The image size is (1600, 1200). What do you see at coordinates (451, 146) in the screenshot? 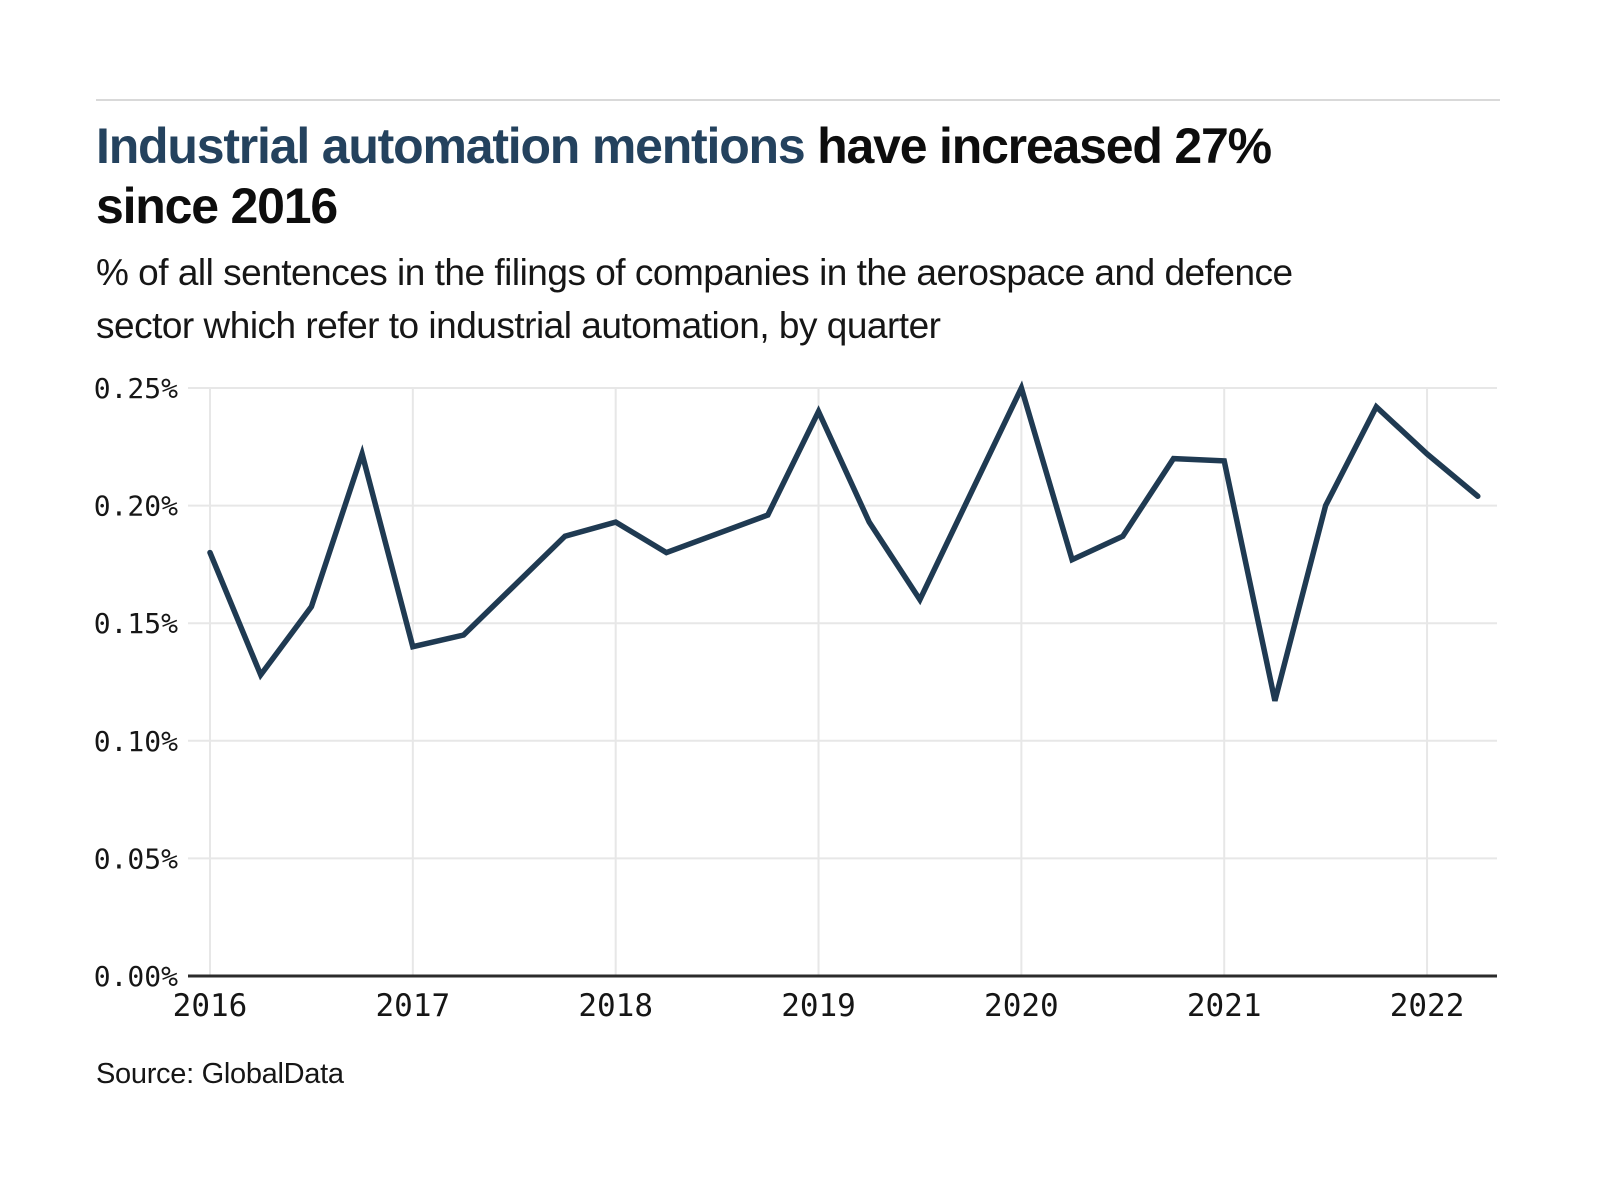
I see `title-highlight: Industrial automation mentions` at bounding box center [451, 146].